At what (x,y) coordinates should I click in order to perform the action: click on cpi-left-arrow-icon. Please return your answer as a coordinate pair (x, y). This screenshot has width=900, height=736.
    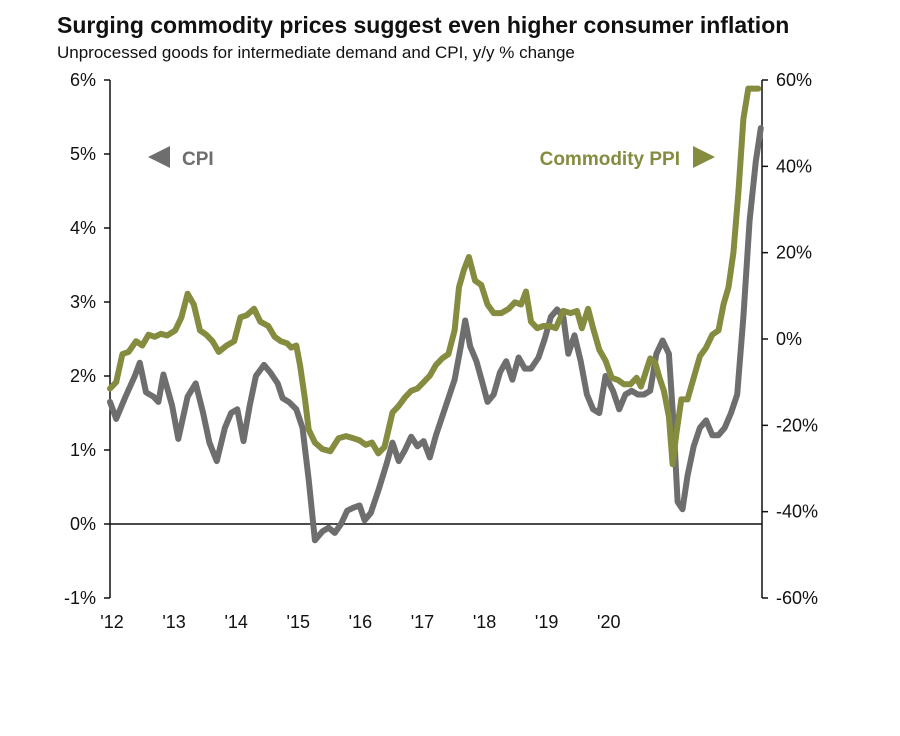
    Looking at the image, I should click on (159, 157).